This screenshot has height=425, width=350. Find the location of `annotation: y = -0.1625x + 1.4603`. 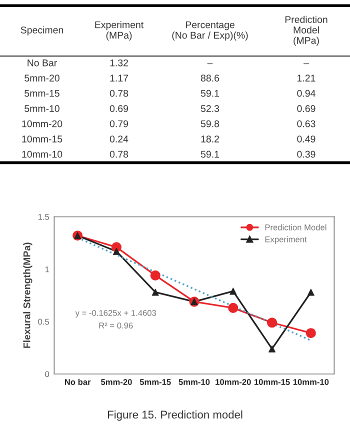

annotation: y = -0.1625x + 1.4603 is located at coordinates (115, 314).